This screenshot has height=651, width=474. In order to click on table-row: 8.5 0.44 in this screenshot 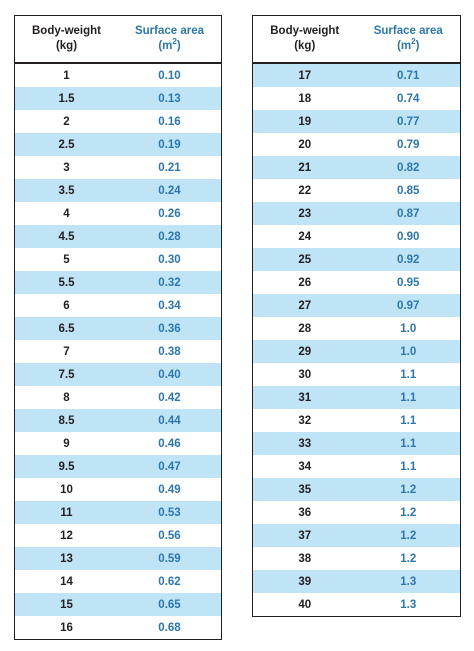, I will do `click(118, 420)`.